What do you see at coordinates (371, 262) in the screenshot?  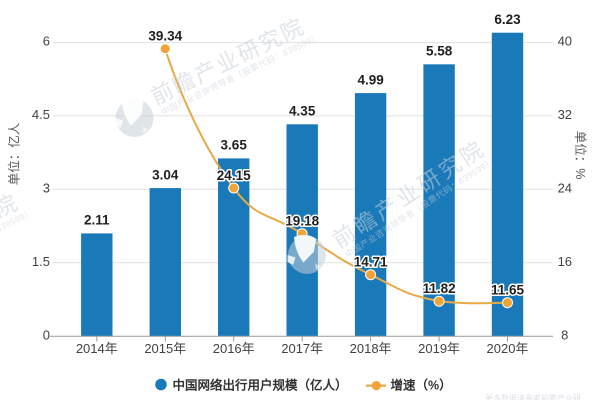 I see `svg-text: 14.71` at bounding box center [371, 262].